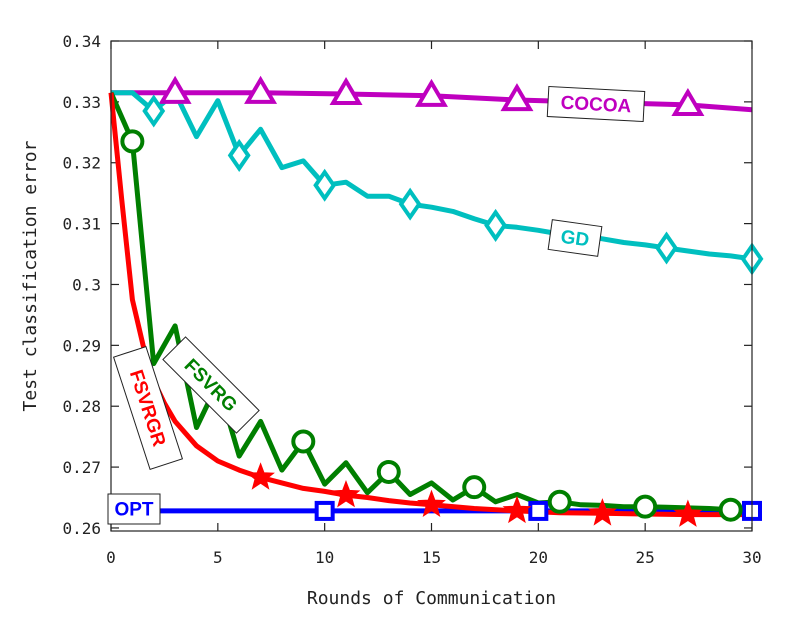  Describe the element at coordinates (30, 275) in the screenshot. I see `y-axis-label: Test classification error` at that location.